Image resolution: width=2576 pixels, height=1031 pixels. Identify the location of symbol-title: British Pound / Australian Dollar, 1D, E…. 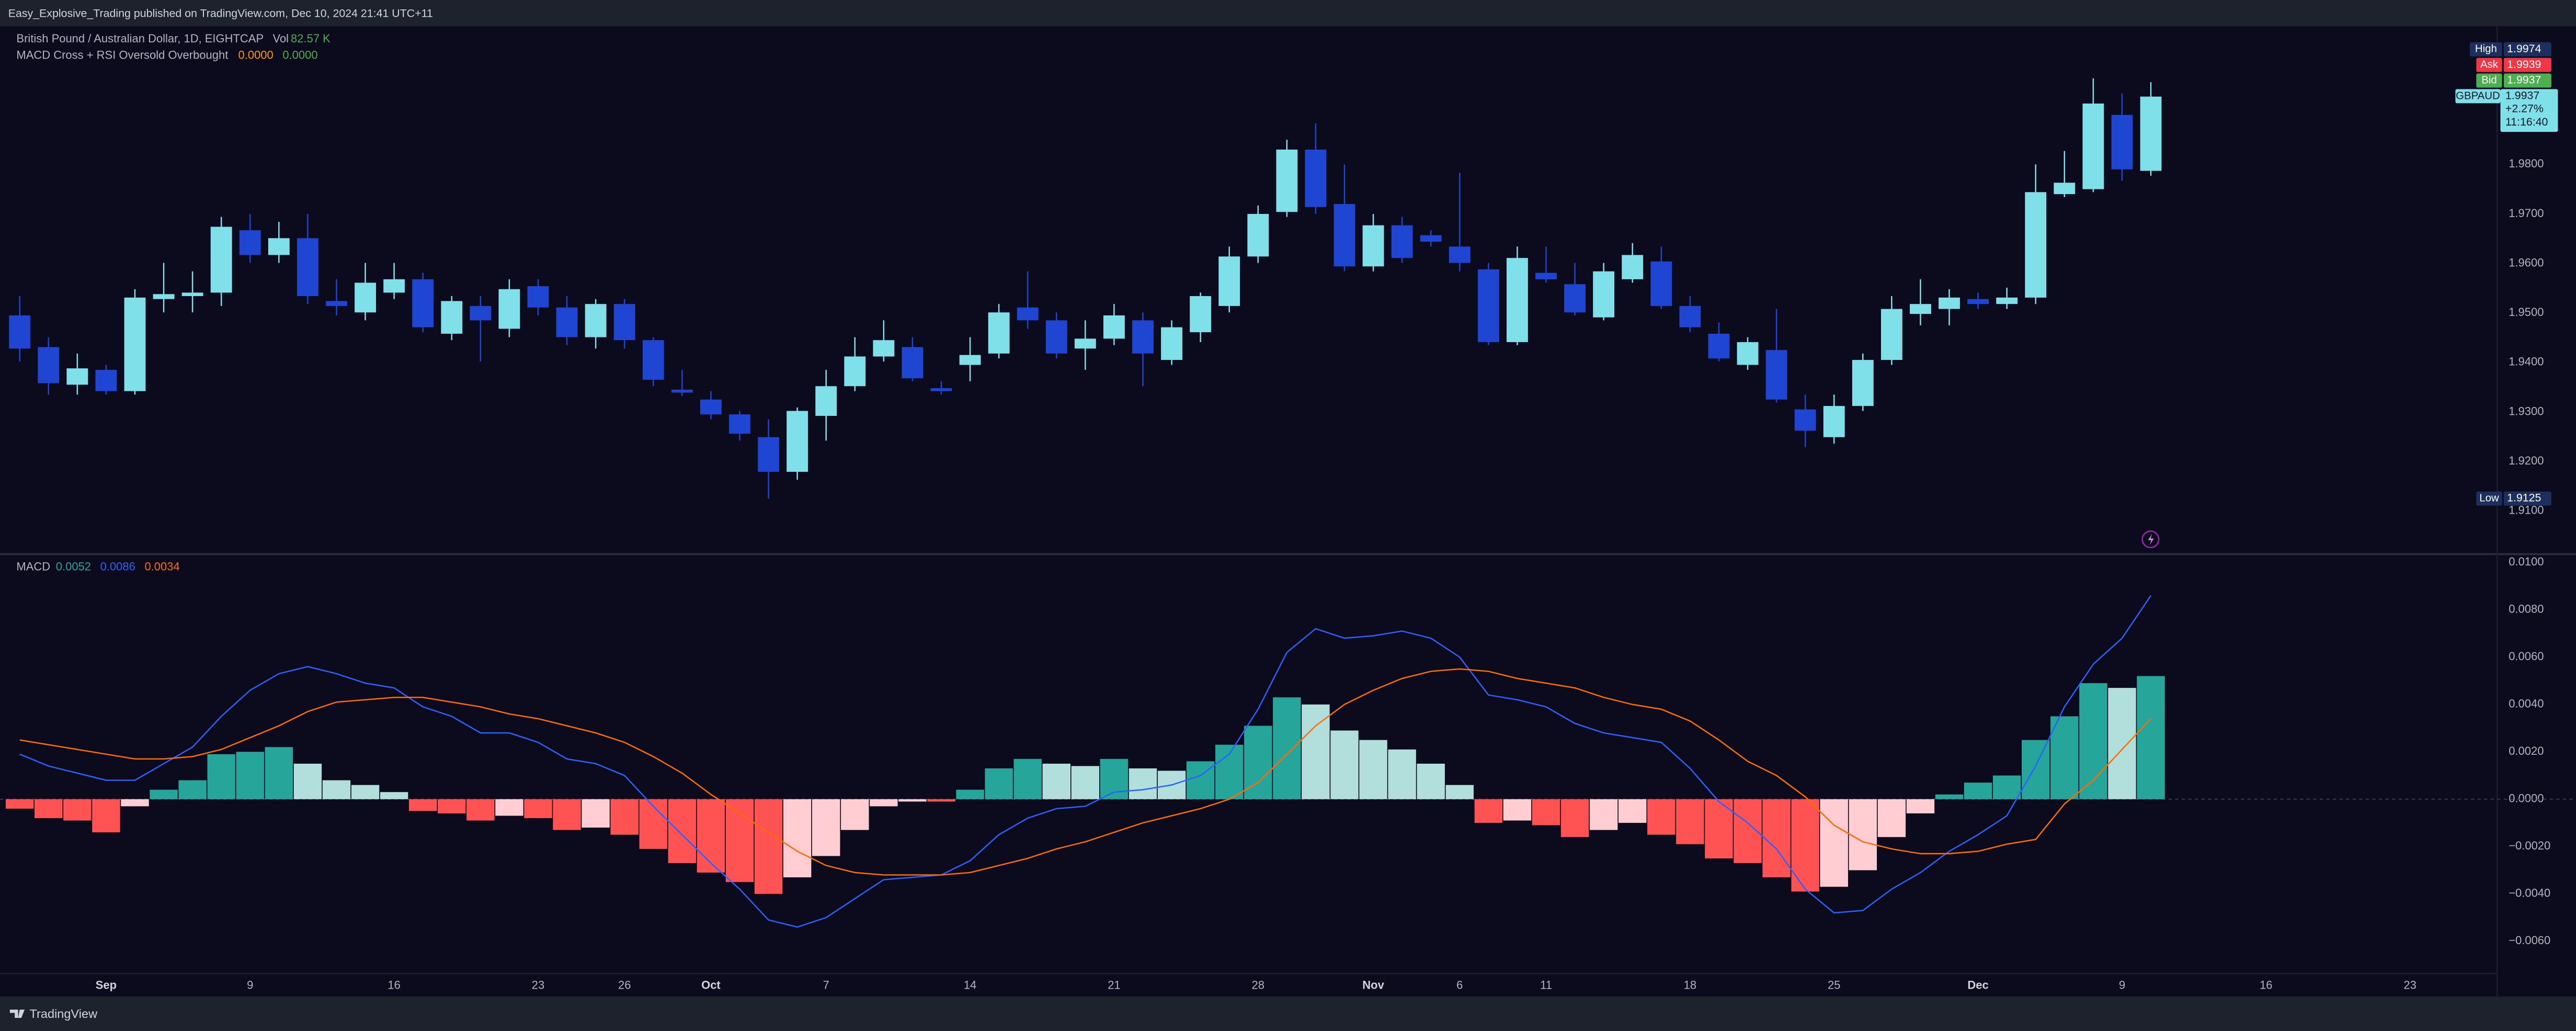
(140, 39).